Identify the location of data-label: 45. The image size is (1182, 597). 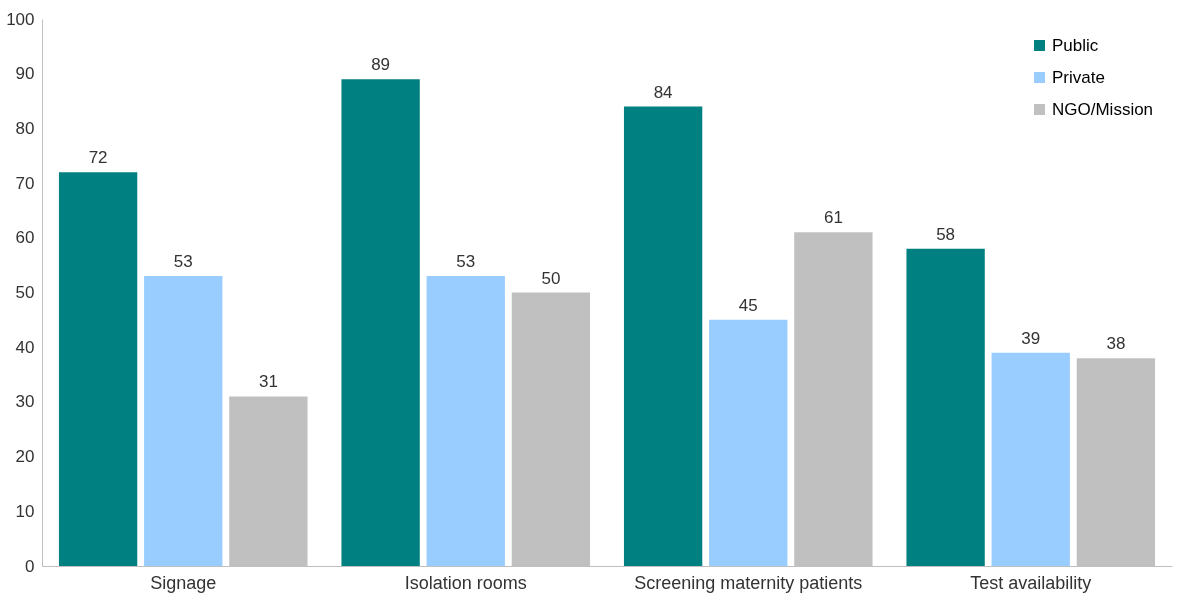
(748, 305).